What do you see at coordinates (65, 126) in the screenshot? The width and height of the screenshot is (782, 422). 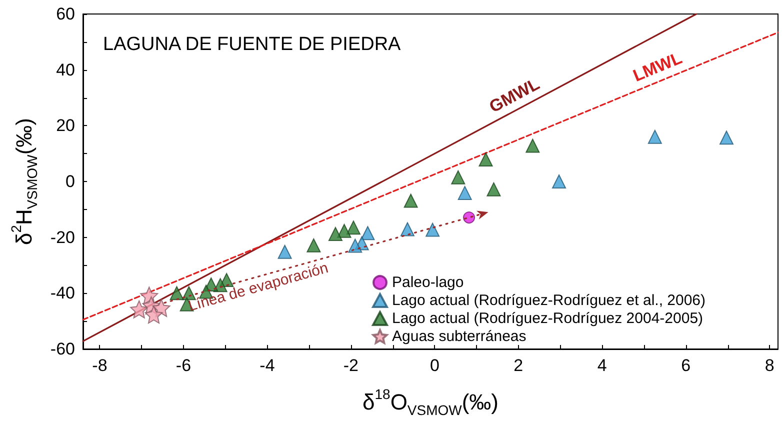 I see `y-tick-label: 20` at bounding box center [65, 126].